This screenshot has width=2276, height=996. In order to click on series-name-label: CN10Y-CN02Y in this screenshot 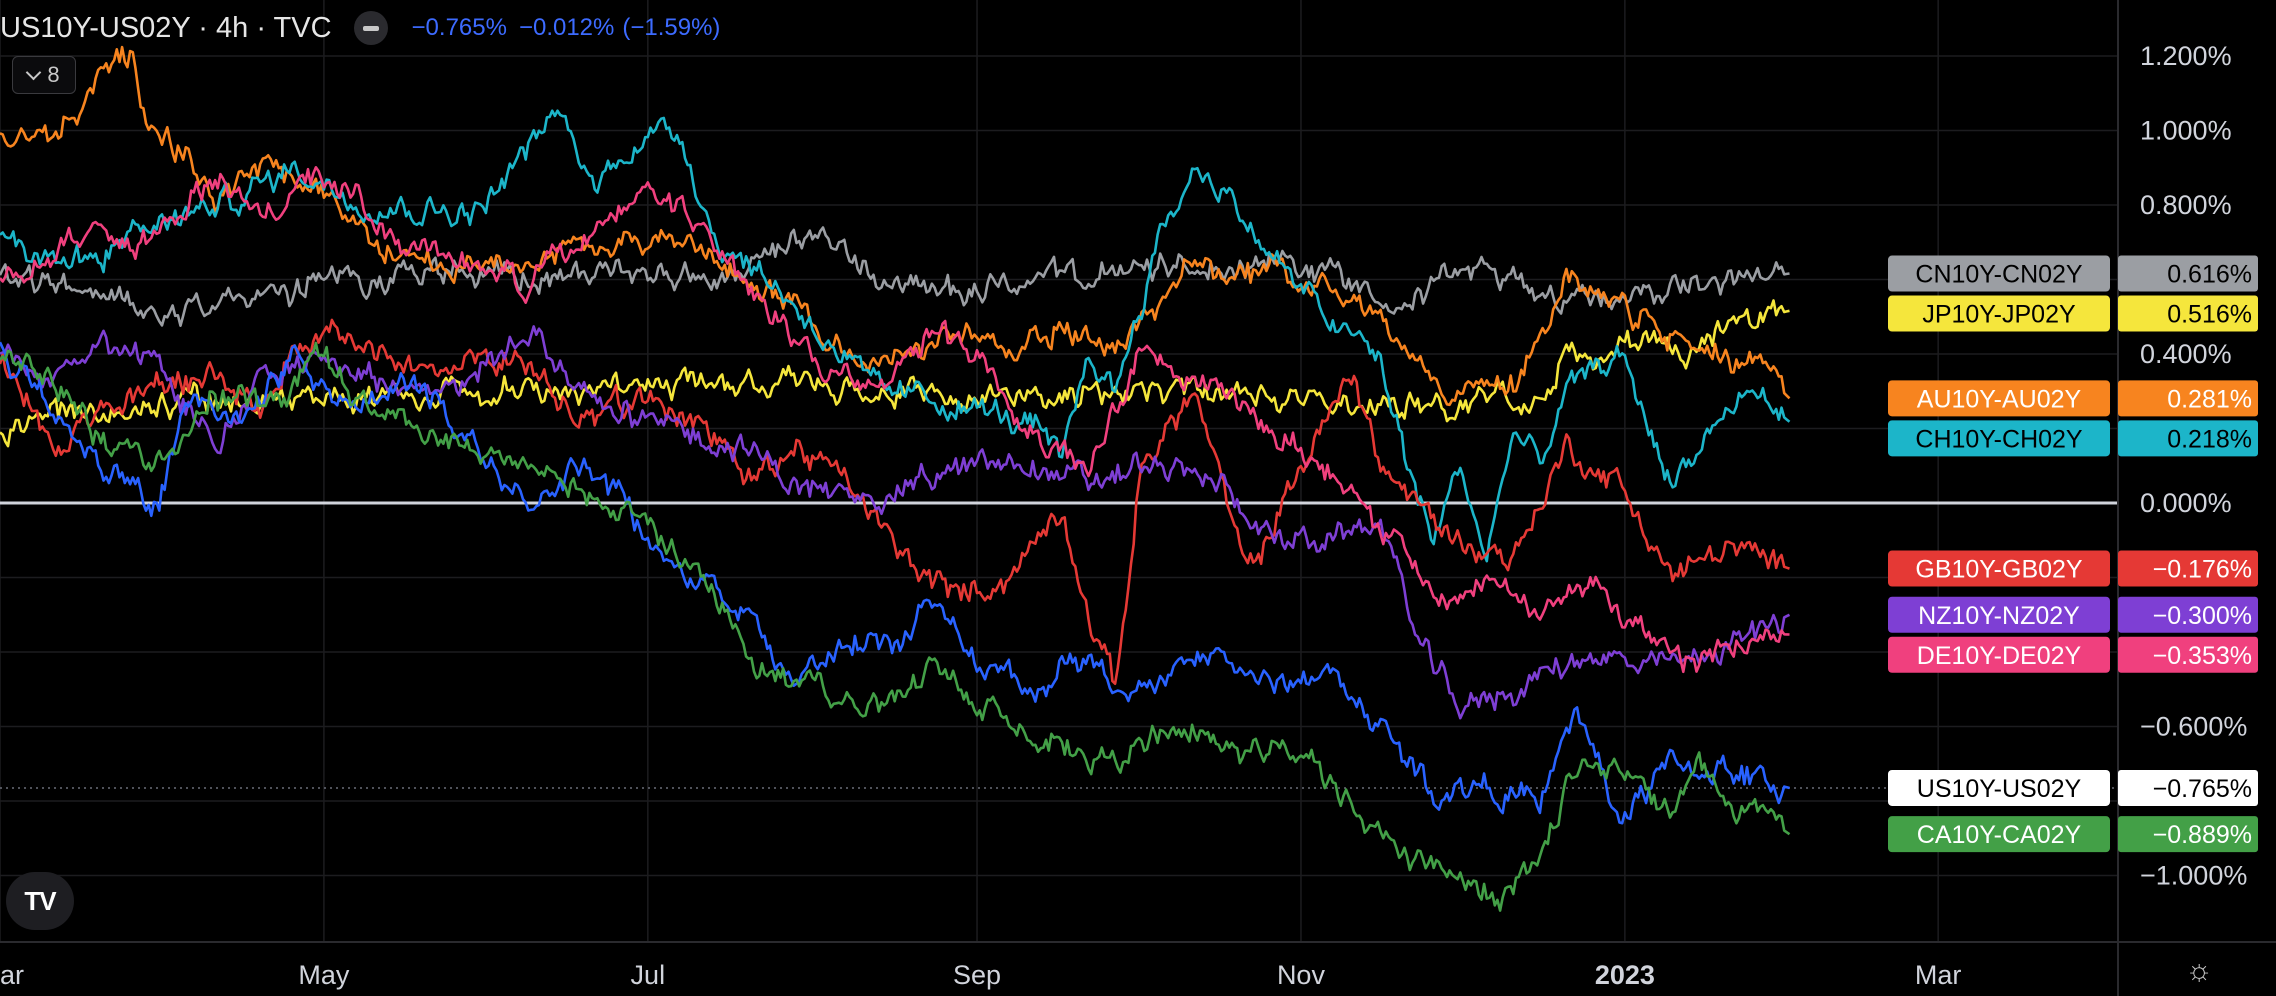, I will do `click(1999, 275)`.